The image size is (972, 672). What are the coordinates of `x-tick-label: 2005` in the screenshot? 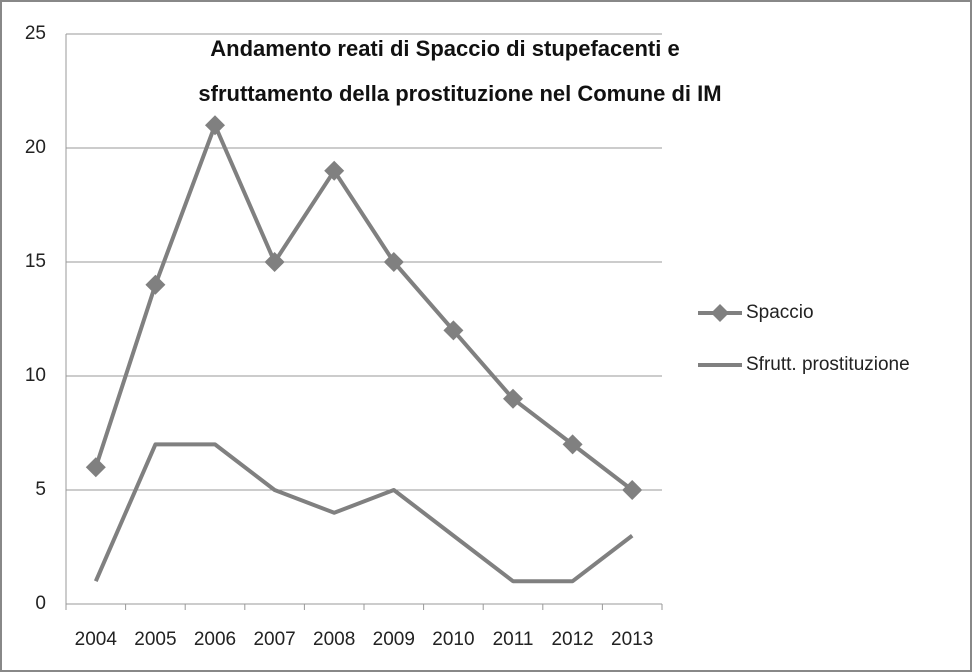 It's located at (155, 639).